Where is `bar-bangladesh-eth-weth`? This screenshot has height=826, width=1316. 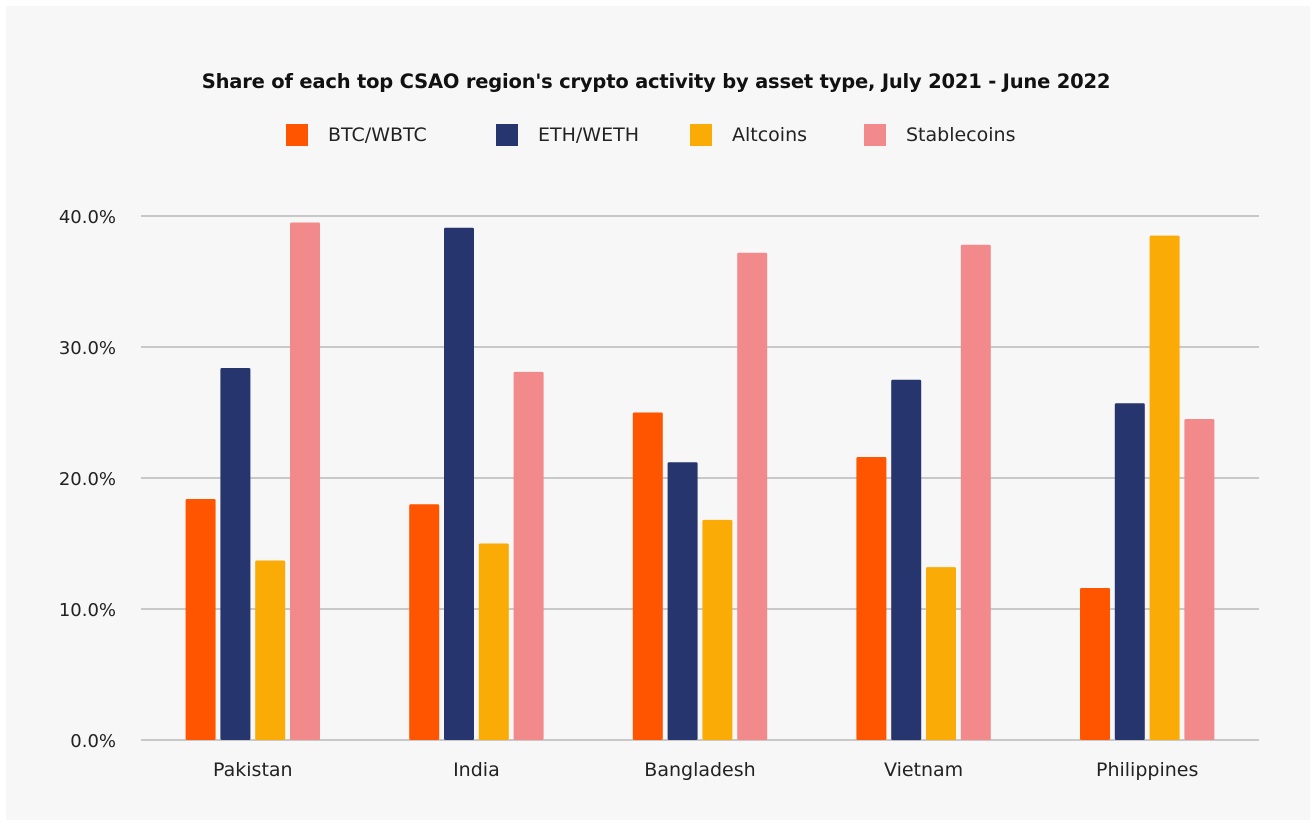
bar-bangladesh-eth-weth is located at coordinates (682, 601).